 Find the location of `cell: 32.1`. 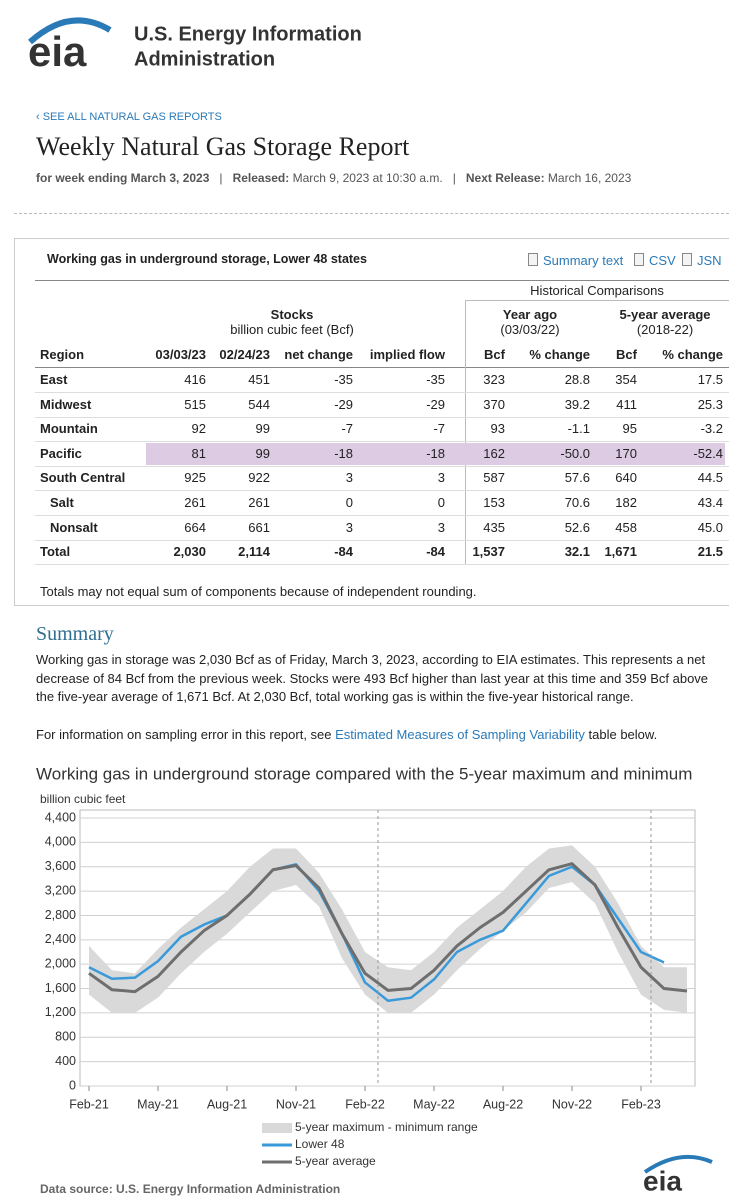

cell: 32.1 is located at coordinates (577, 552).